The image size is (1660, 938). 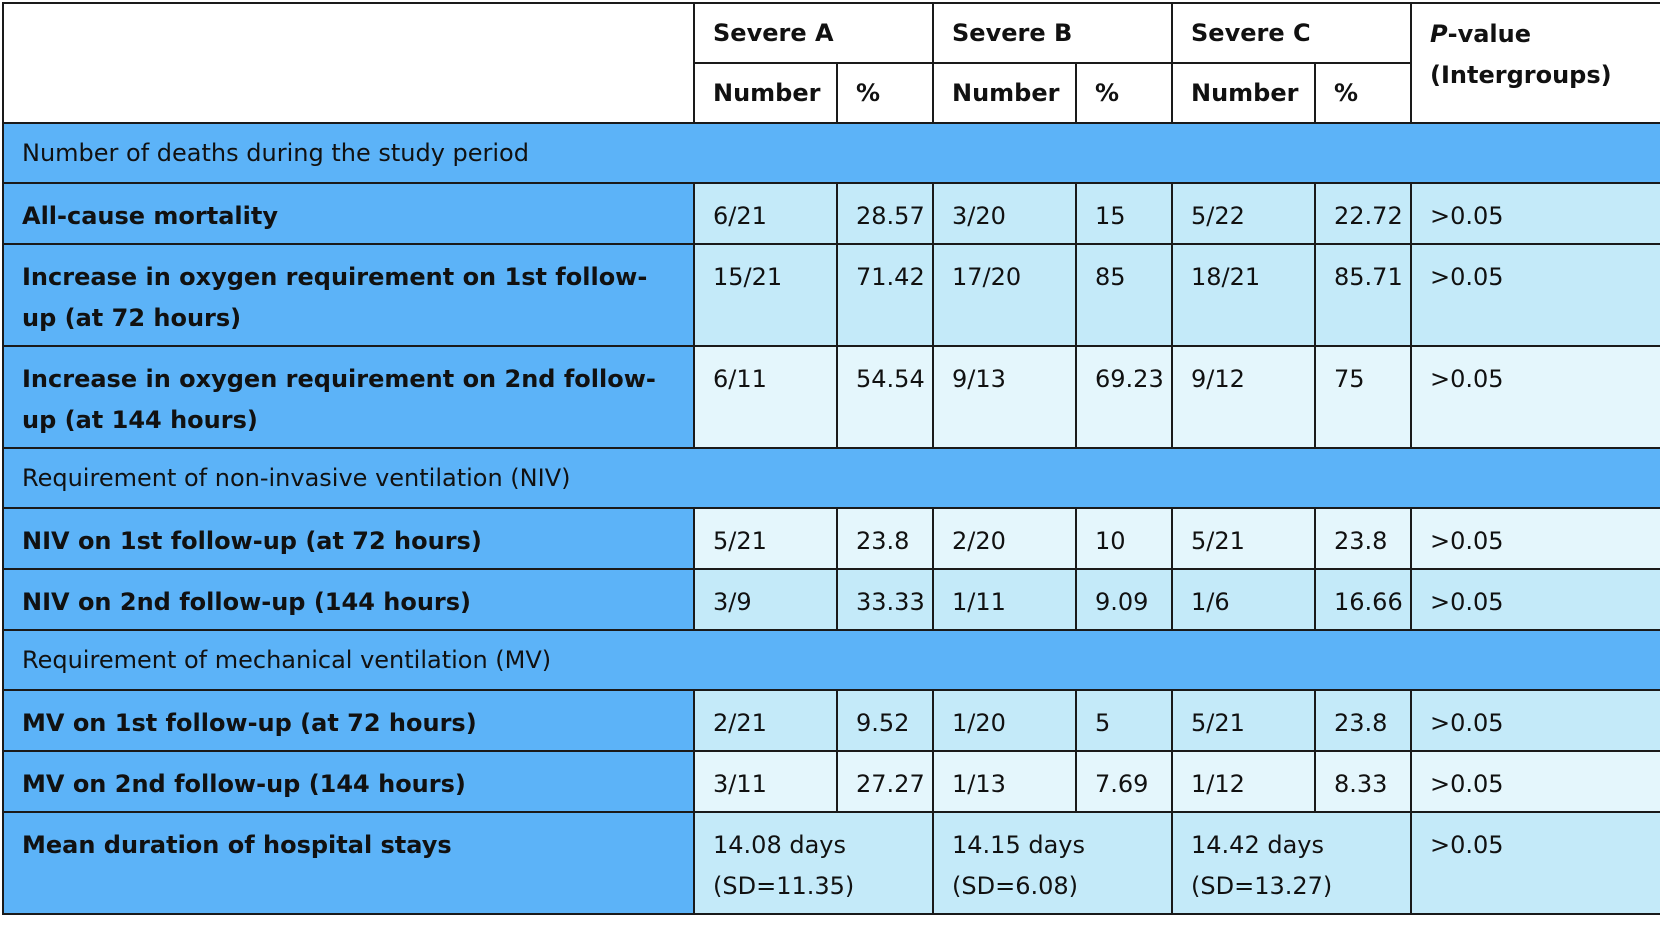 What do you see at coordinates (1291, 863) in the screenshot?
I see `cell-c-mean-stay: 14.42 days (SD=13.27)` at bounding box center [1291, 863].